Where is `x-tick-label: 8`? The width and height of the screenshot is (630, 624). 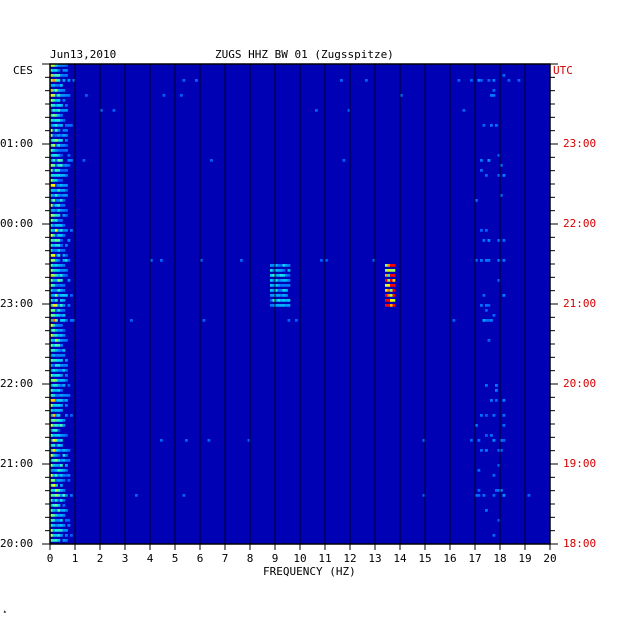 x-tick-label: 8 is located at coordinates (250, 558).